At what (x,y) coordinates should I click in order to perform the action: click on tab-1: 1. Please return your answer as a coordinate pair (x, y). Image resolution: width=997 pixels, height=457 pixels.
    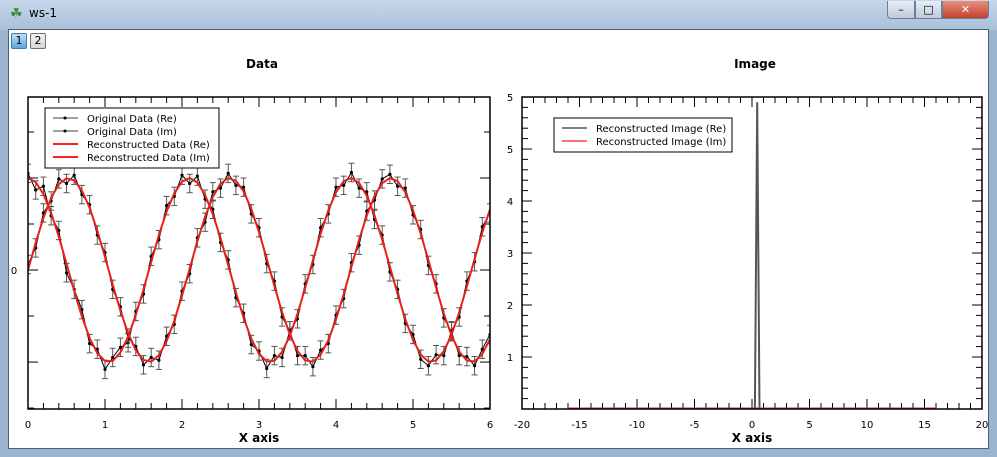
    Looking at the image, I should click on (19, 41).